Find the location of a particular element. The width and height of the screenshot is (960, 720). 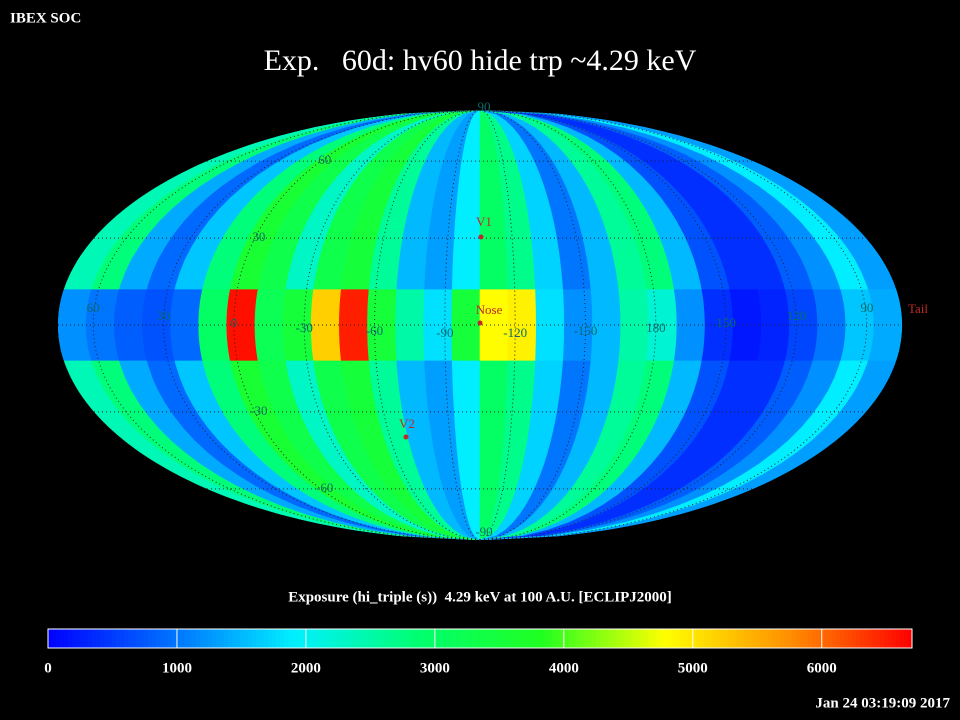

annotation: Nose is located at coordinates (489, 309).